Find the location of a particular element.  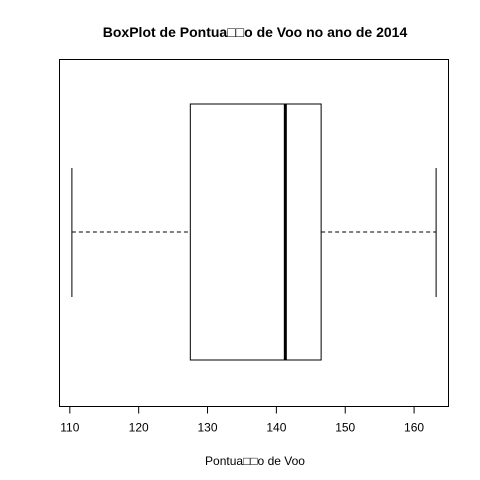

x-tick-label-160: 160 is located at coordinates (414, 428).